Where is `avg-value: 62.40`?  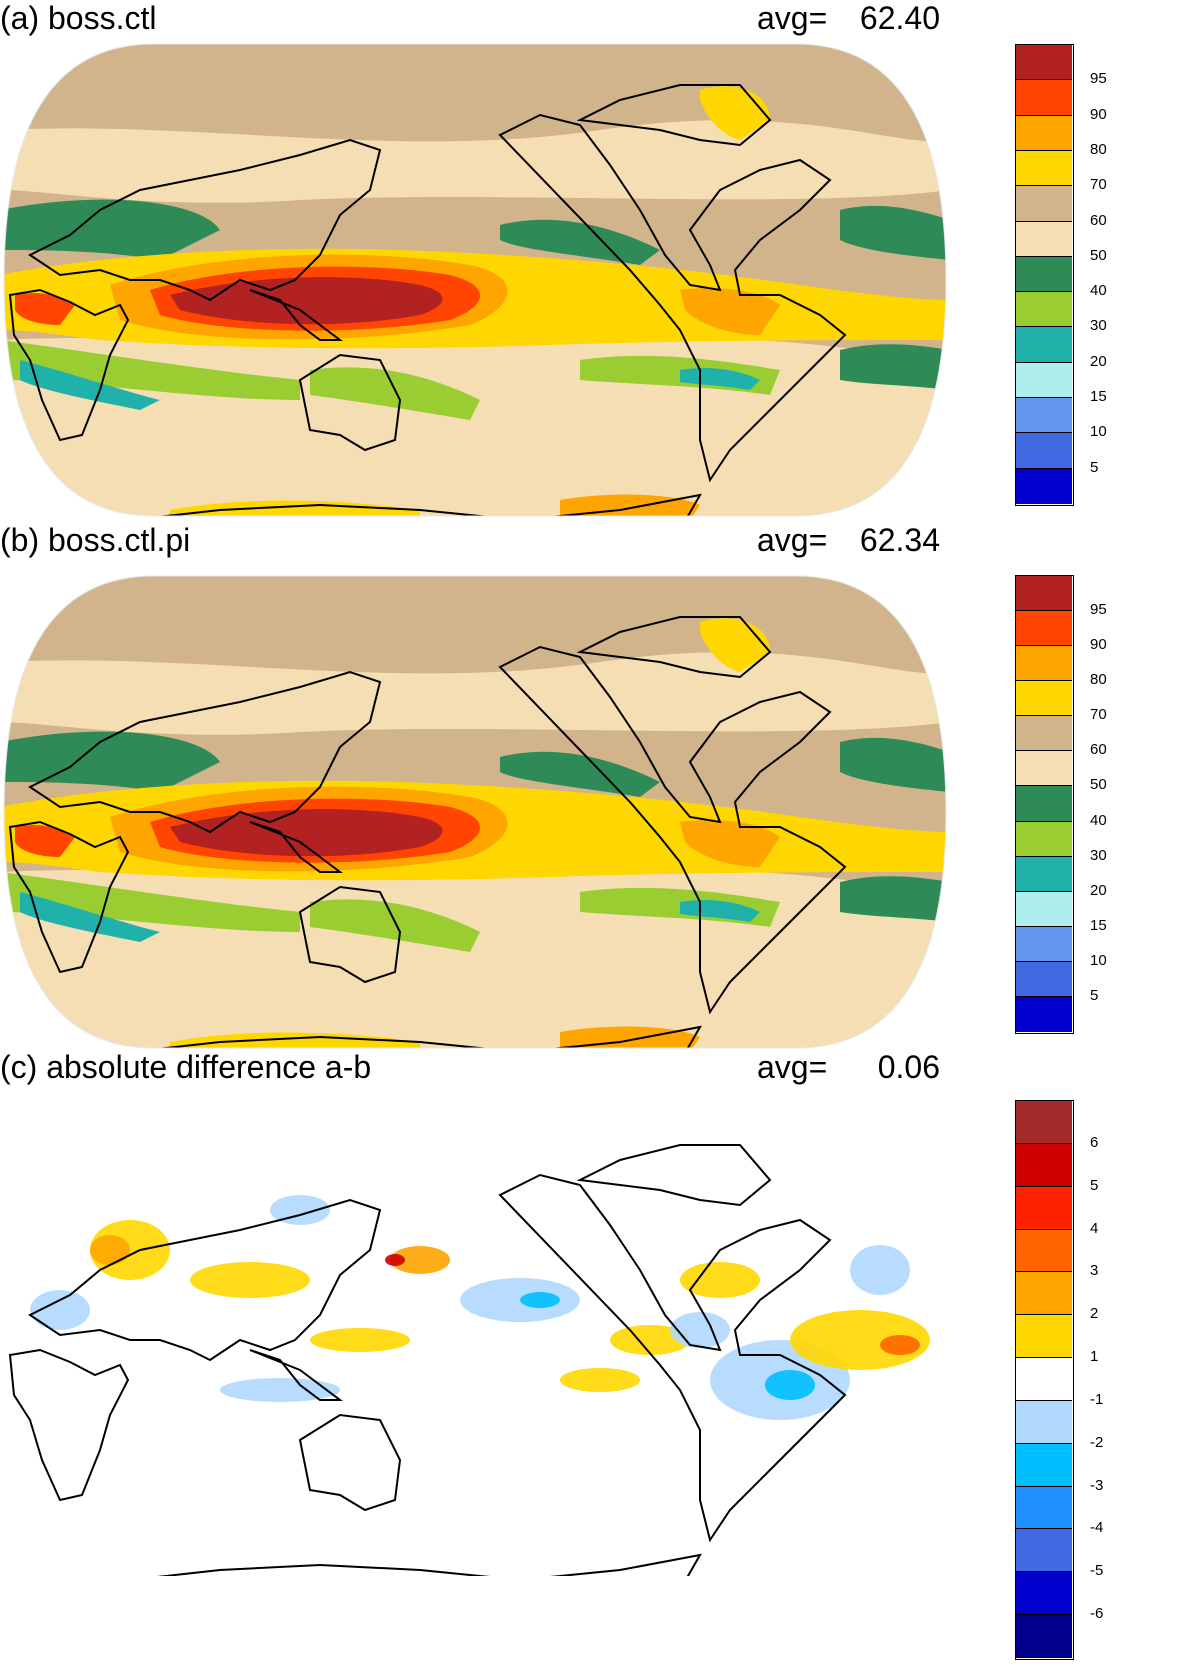
avg-value: 62.40 is located at coordinates (899, 18).